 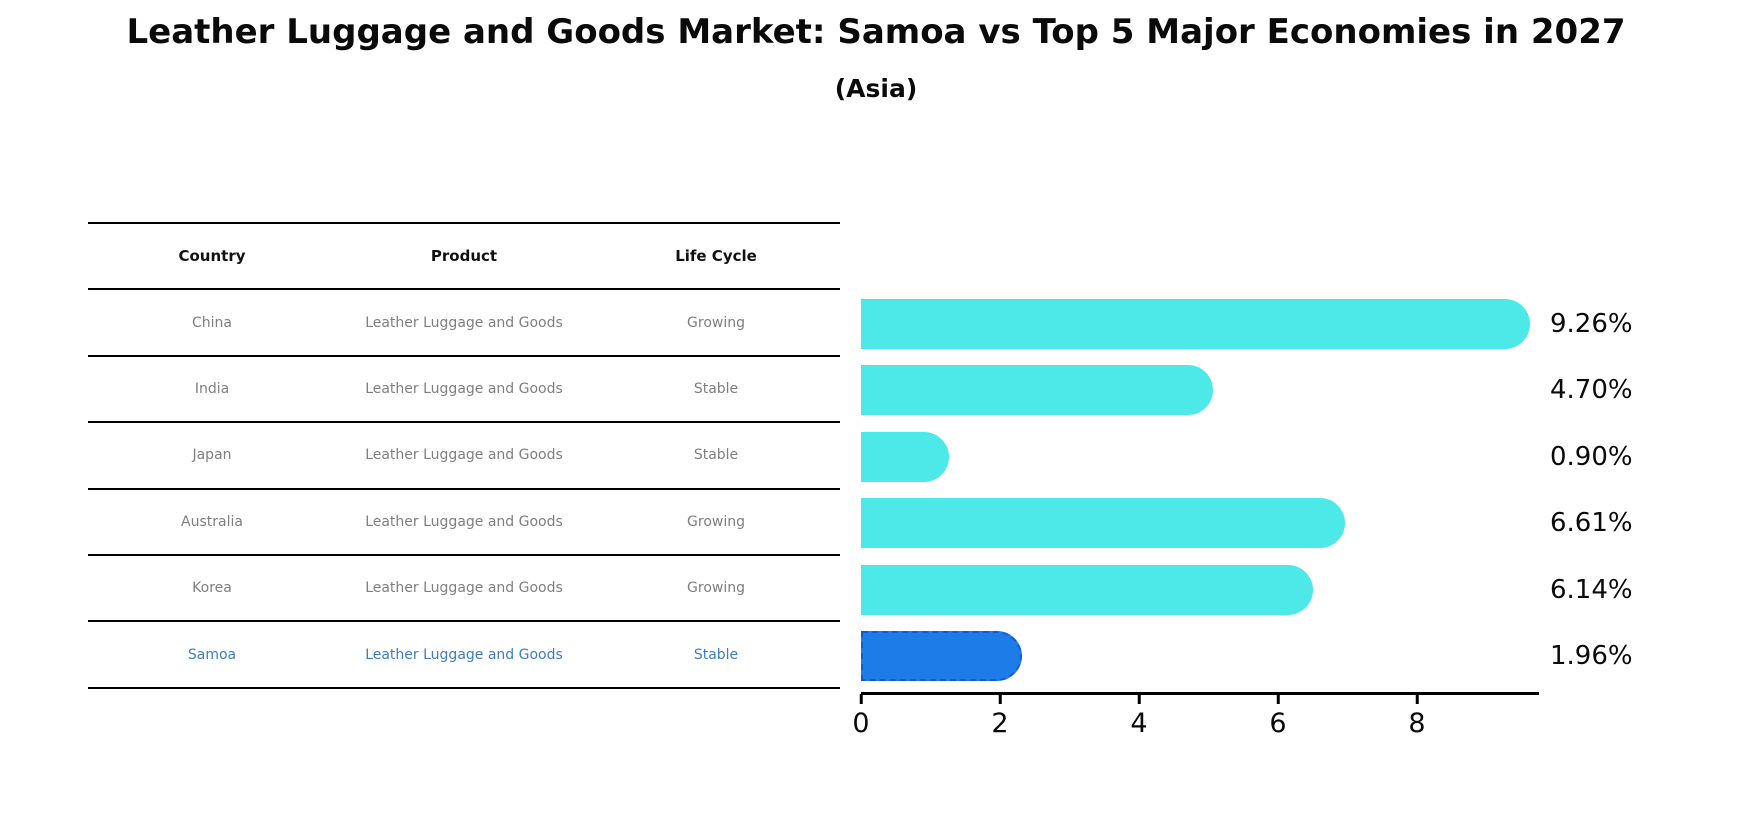 I want to click on table-row: Japan Leather Luggage and Goods Stable, so click(x=464, y=456).